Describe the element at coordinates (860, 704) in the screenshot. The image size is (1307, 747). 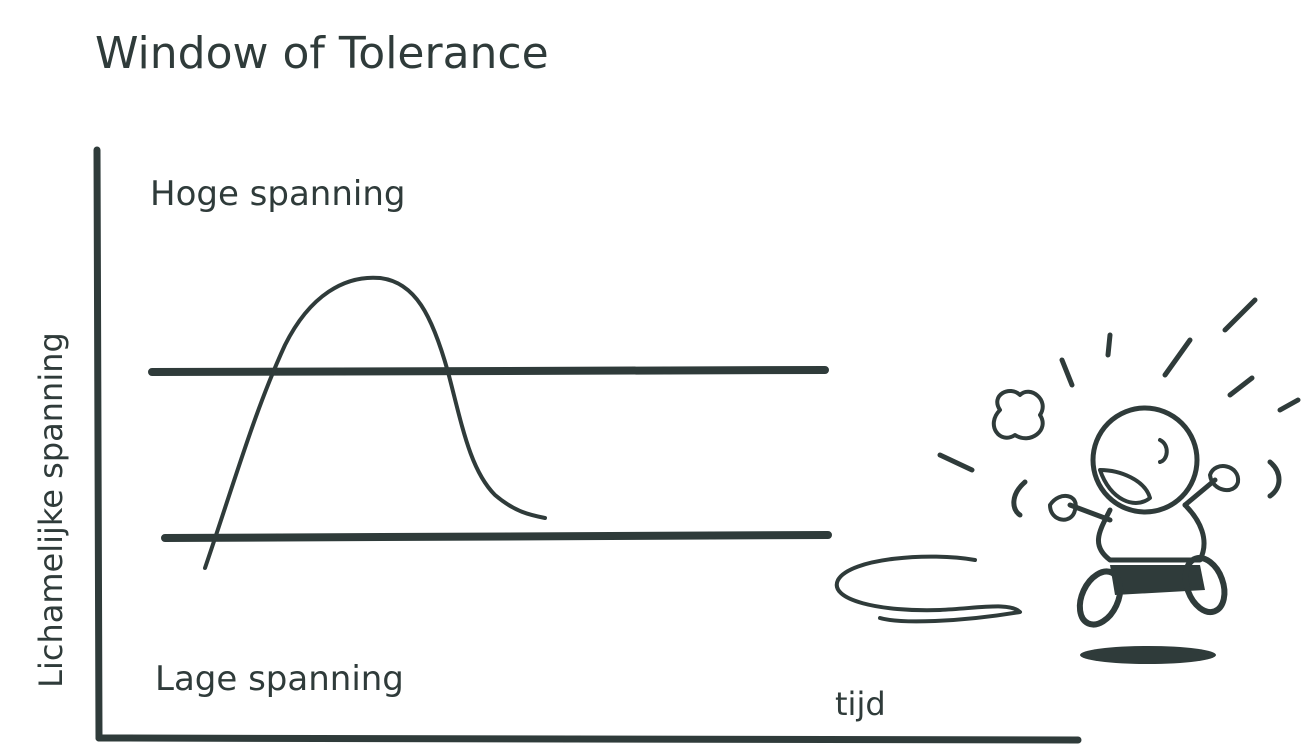
I see `x-axis-label: tijd` at that location.